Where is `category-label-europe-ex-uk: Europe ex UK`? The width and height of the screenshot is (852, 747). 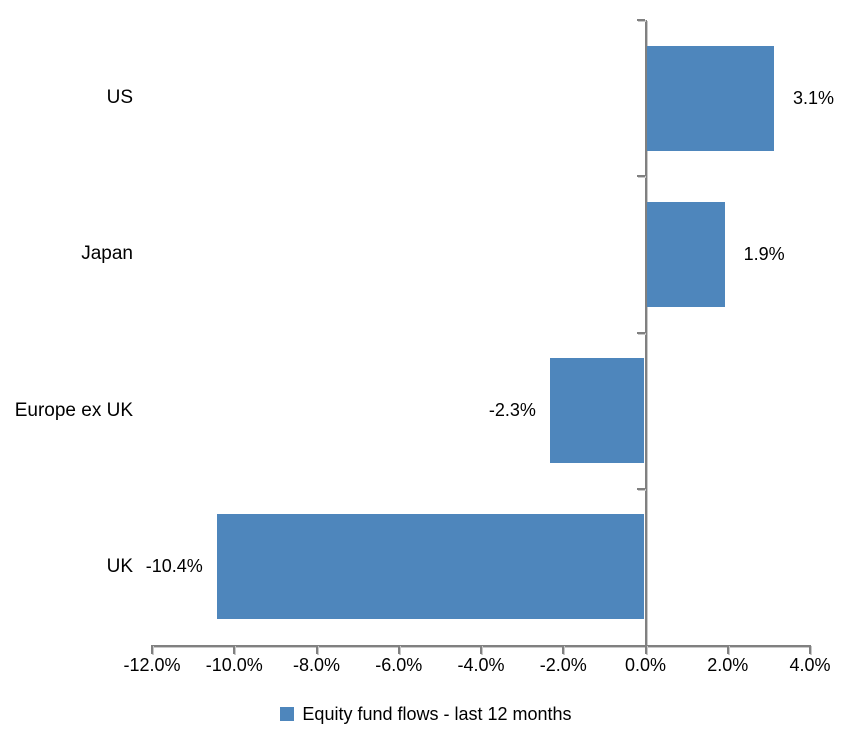
category-label-europe-ex-uk: Europe ex UK is located at coordinates (73, 410).